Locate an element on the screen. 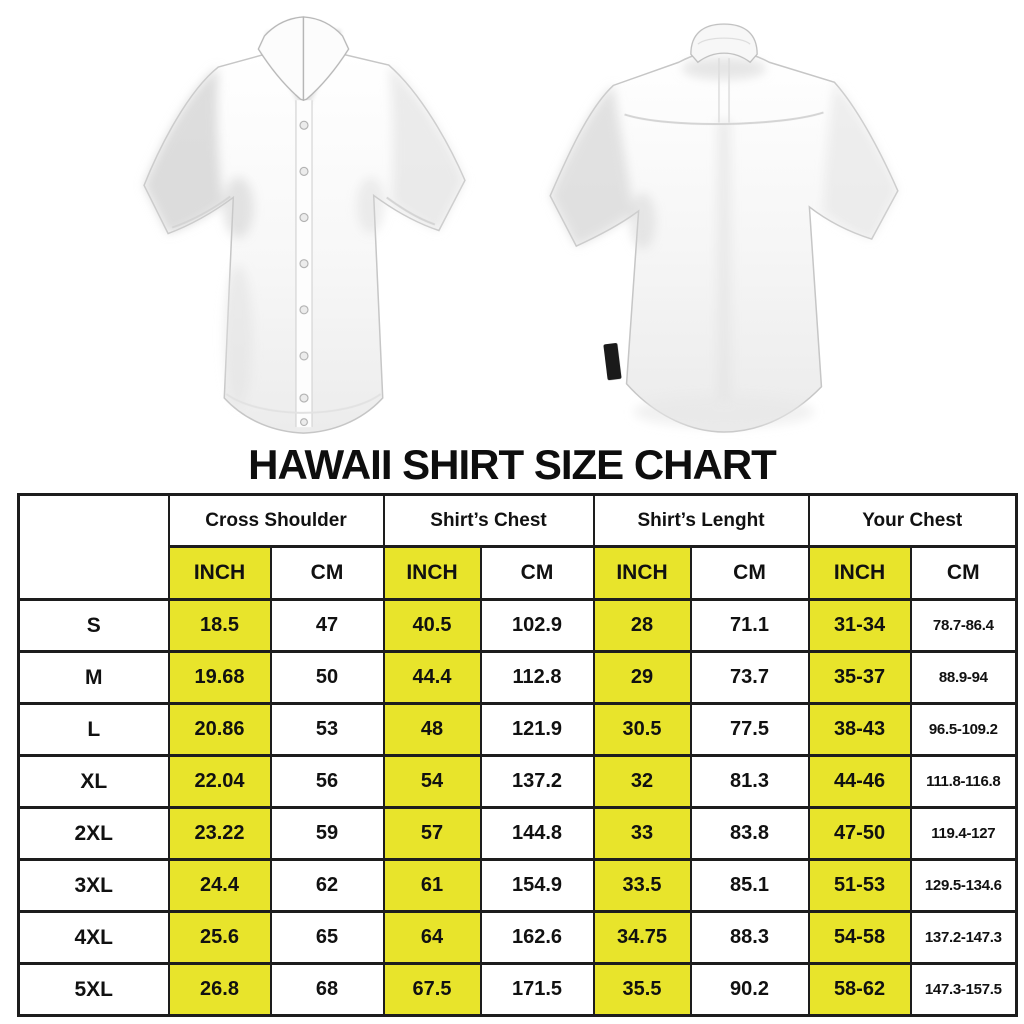  cell-cross-shoulder-inch: 20.86 is located at coordinates (219, 729).